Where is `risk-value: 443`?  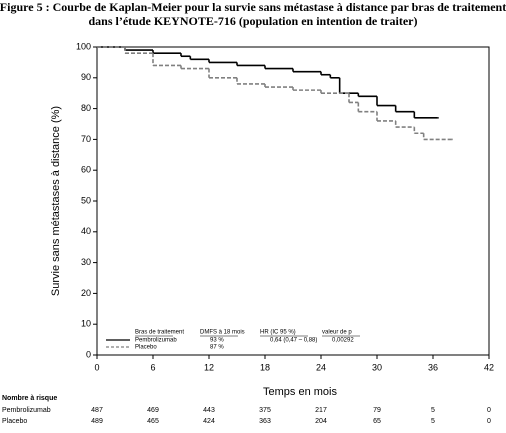 risk-value: 443 is located at coordinates (209, 410).